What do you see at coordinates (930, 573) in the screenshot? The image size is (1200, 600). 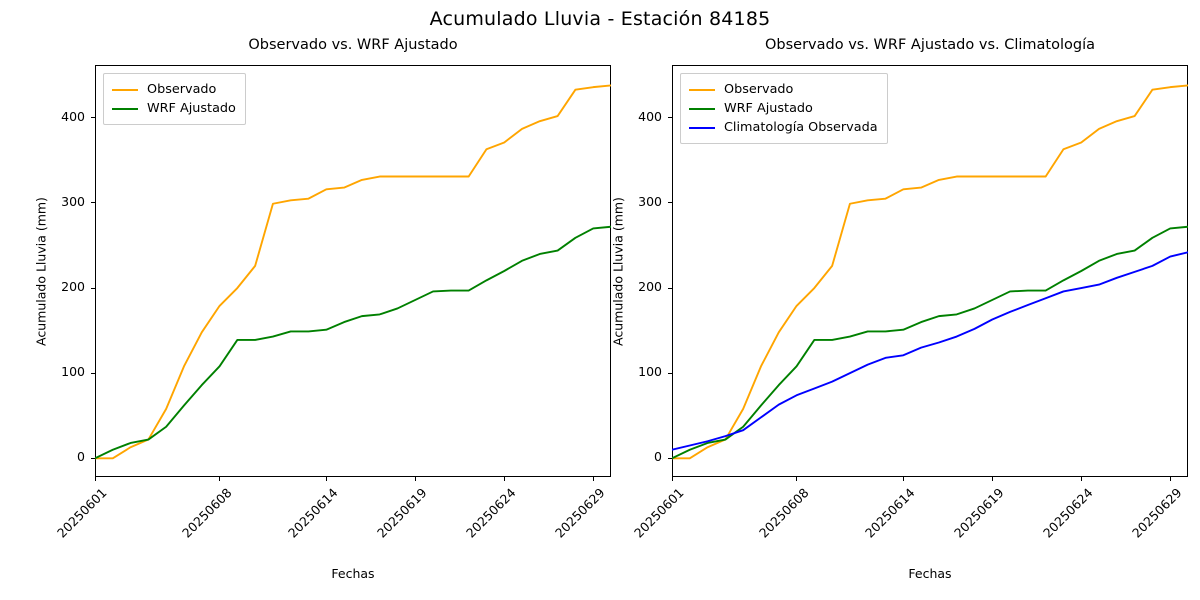 I see `axes-right-xlabel: Fechas` at bounding box center [930, 573].